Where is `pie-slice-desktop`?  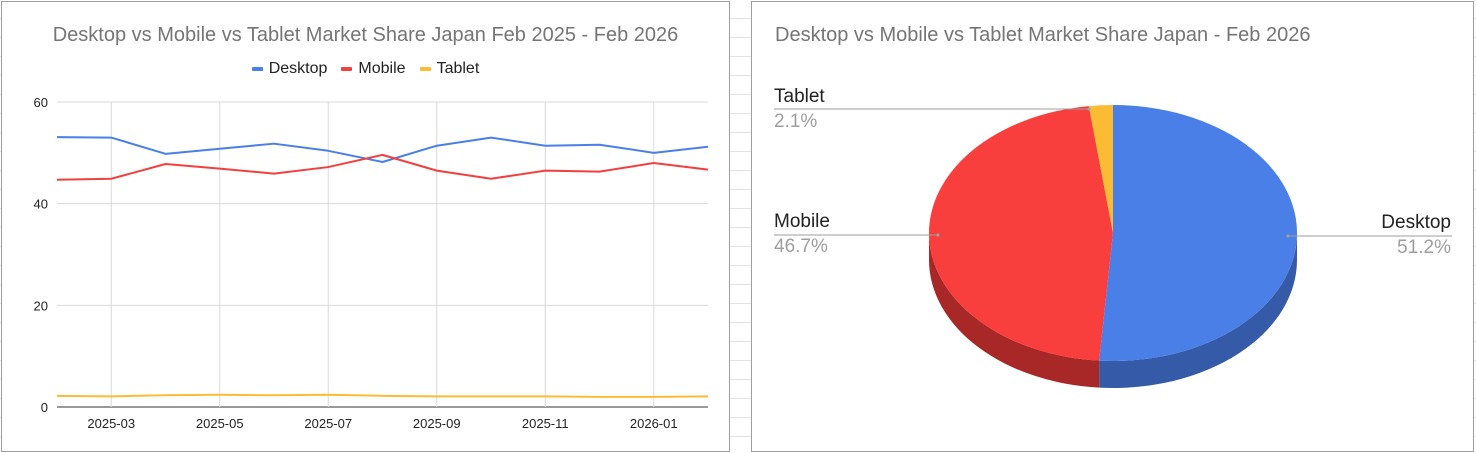 pie-slice-desktop is located at coordinates (1198, 233).